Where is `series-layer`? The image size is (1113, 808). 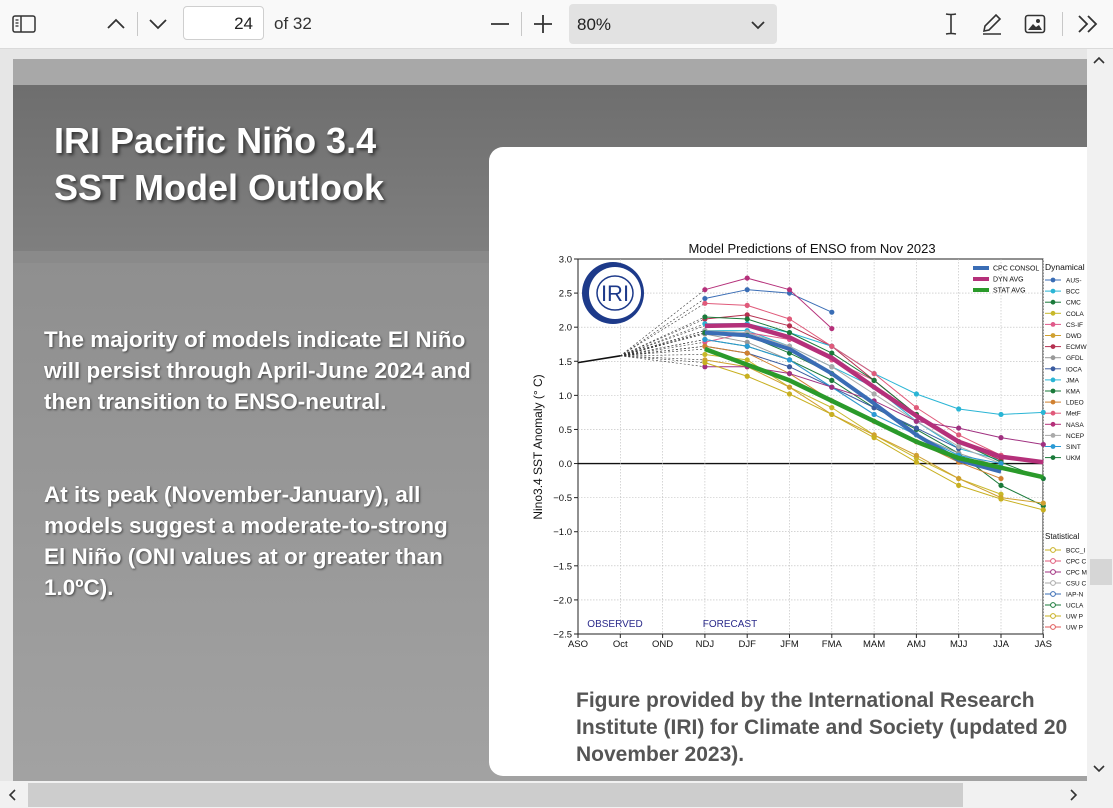 series-layer is located at coordinates (874, 394).